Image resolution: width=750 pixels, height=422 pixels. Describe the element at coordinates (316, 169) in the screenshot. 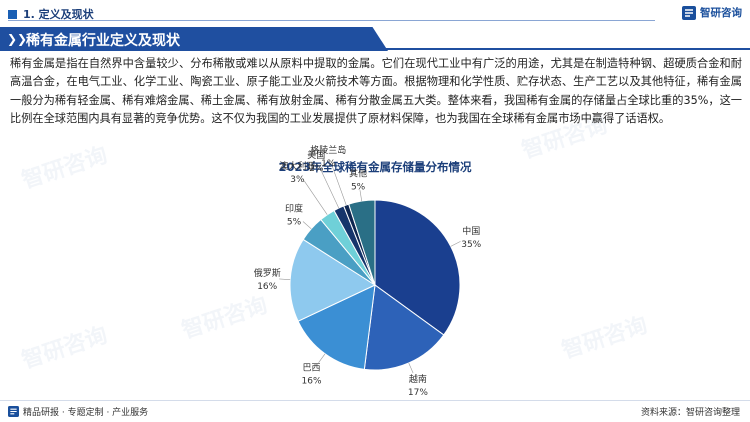

I see `slice-value-label-6: 2%` at that location.